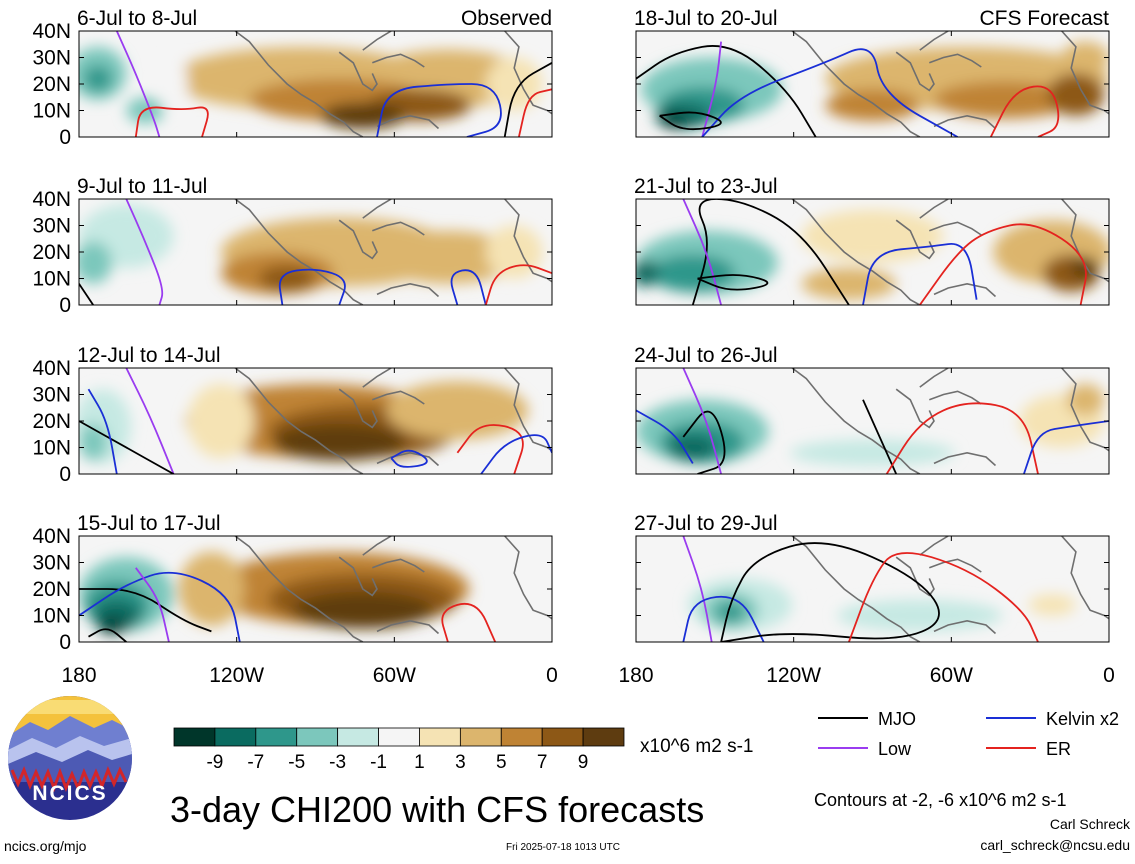 The height and width of the screenshot is (864, 1135). I want to click on map-panel: 12-Jul to 14-Jul, so click(315, 409).